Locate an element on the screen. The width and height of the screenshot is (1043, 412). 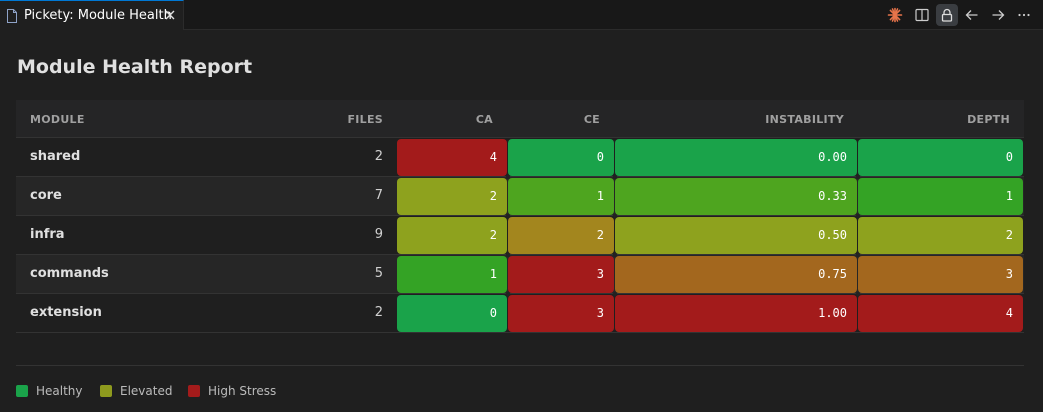
ca-cell: 0 is located at coordinates (452, 313).